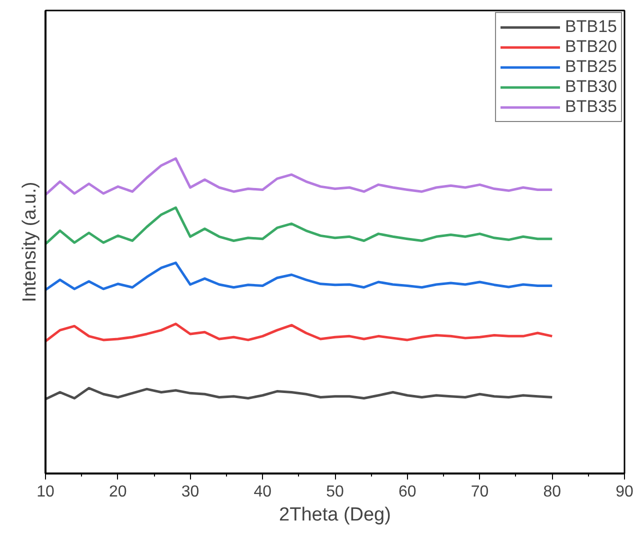 Image resolution: width=636 pixels, height=548 pixels. Describe the element at coordinates (591, 87) in the screenshot. I see `legend-label: BTB30` at that location.